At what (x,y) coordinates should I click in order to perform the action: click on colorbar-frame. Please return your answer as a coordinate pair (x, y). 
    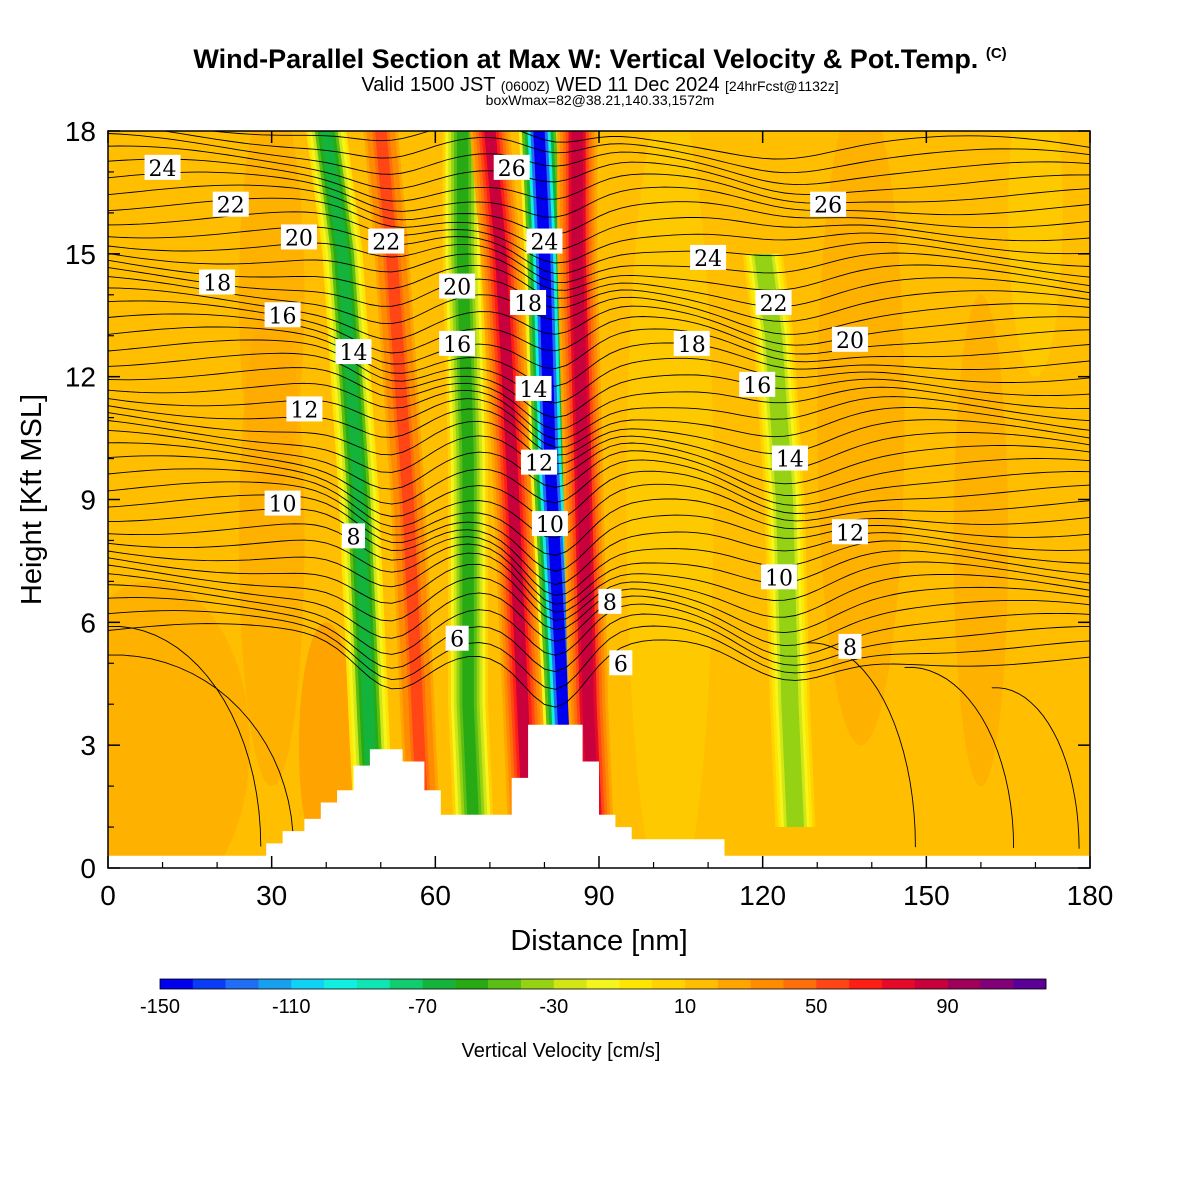
    Looking at the image, I should click on (603, 984).